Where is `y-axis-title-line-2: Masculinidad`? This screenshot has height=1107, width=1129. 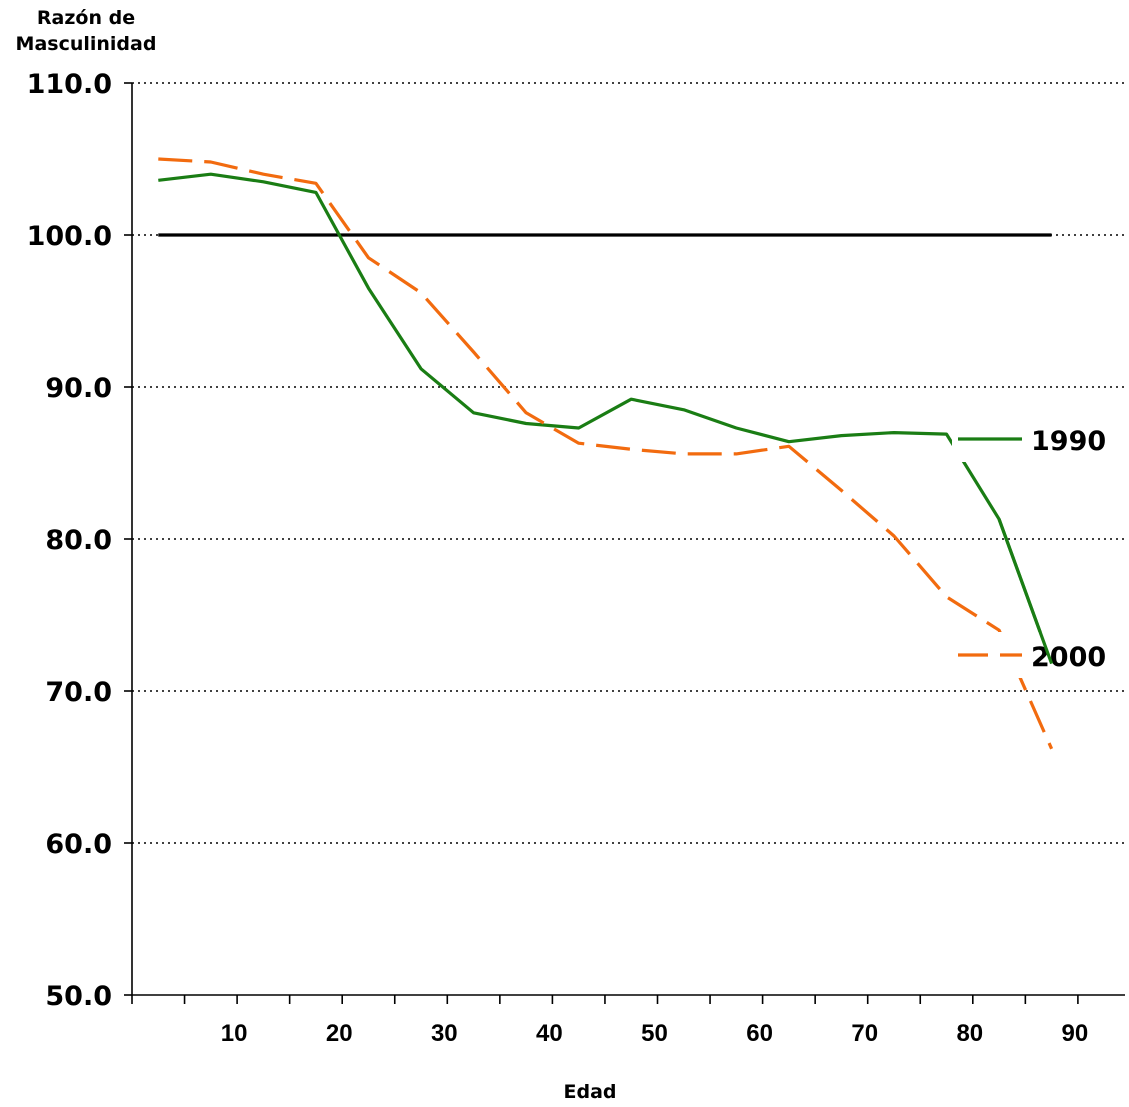
y-axis-title-line-2: Masculinidad is located at coordinates (86, 44).